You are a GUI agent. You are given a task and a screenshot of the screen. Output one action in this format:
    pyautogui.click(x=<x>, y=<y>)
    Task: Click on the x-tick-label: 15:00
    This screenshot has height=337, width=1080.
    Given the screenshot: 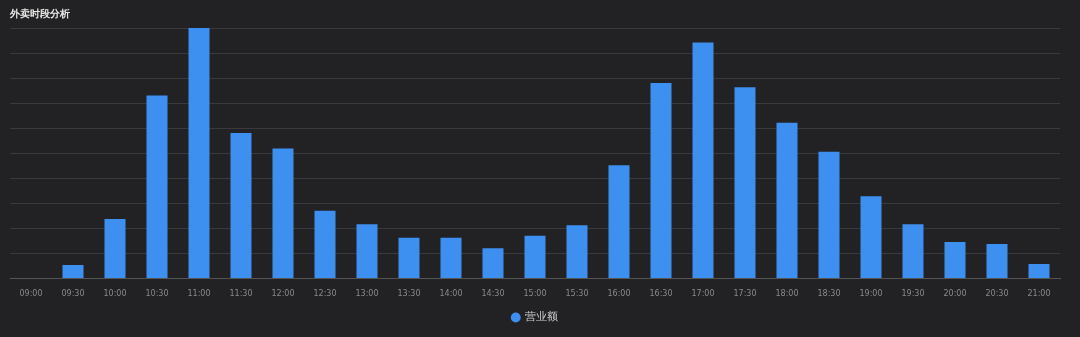 What is the action you would take?
    pyautogui.click(x=535, y=294)
    